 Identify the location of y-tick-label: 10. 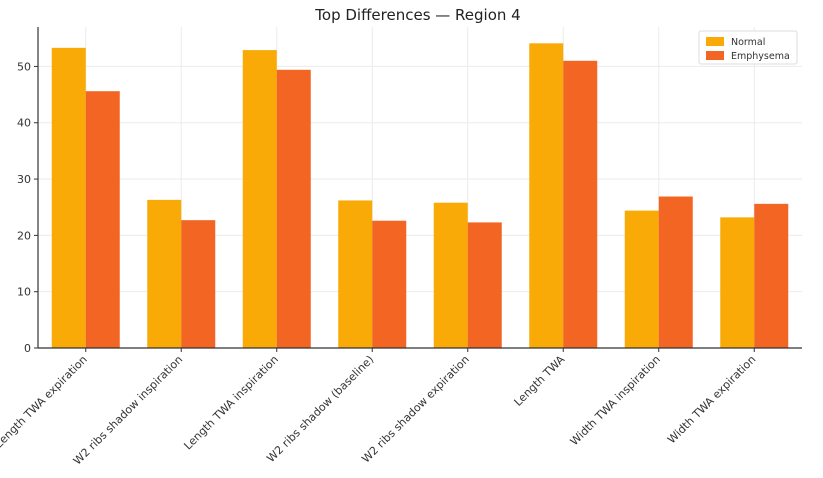
(24, 292).